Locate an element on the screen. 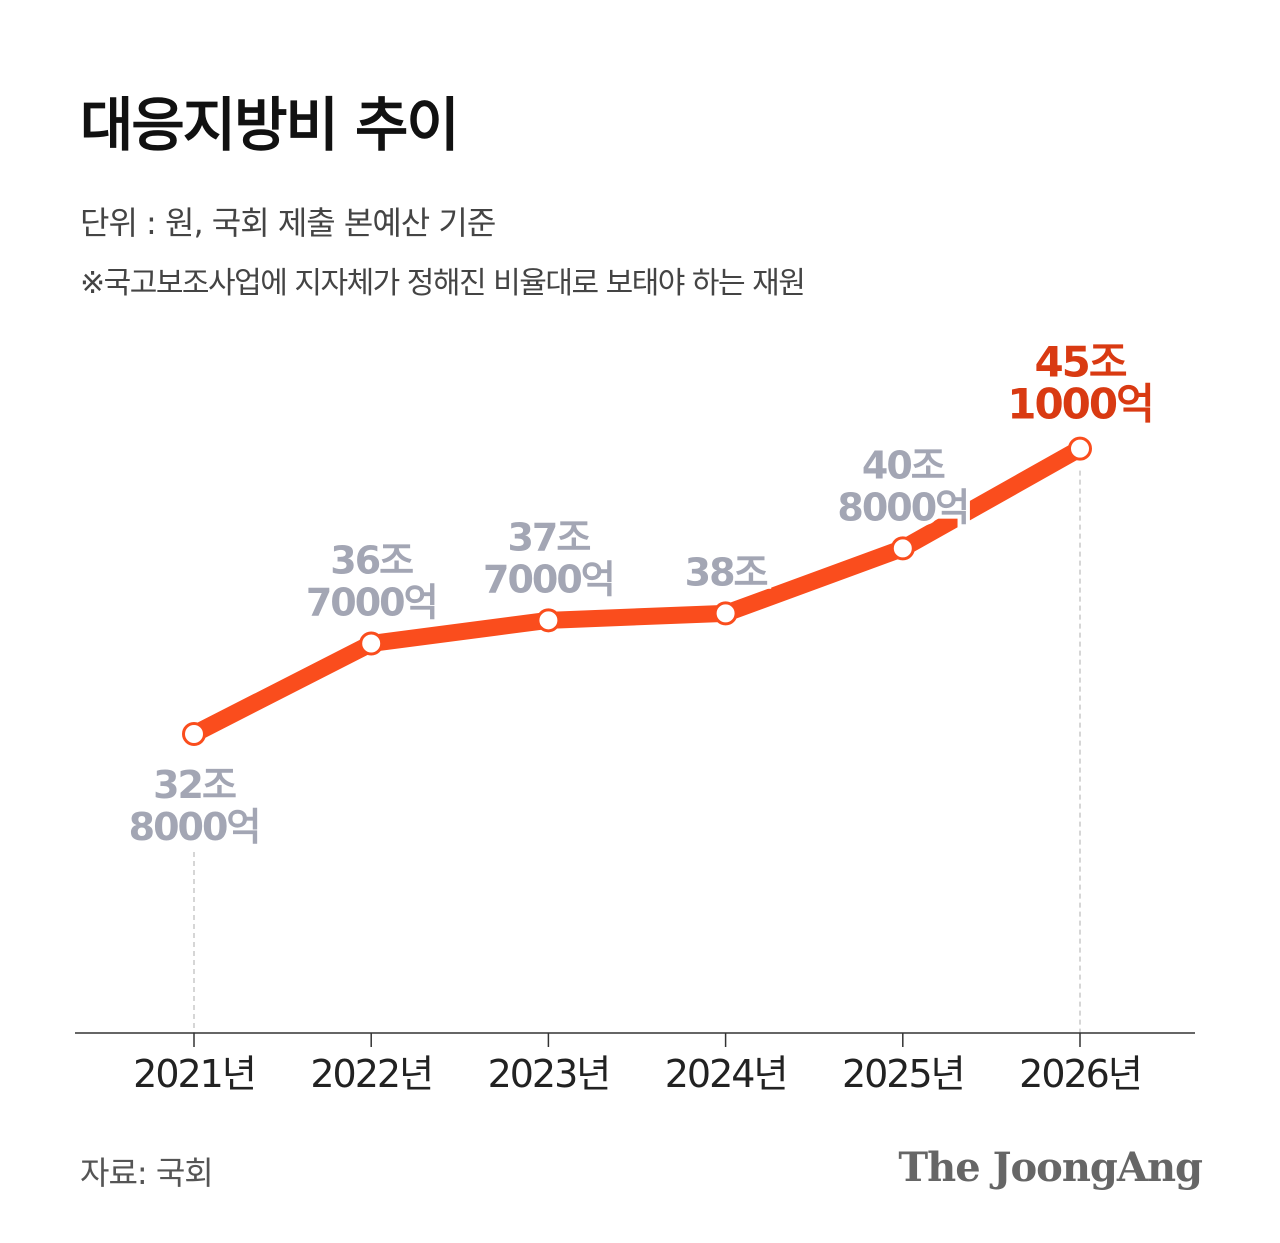 This screenshot has height=1243, width=1280. data-label: 38조 is located at coordinates (726, 572).